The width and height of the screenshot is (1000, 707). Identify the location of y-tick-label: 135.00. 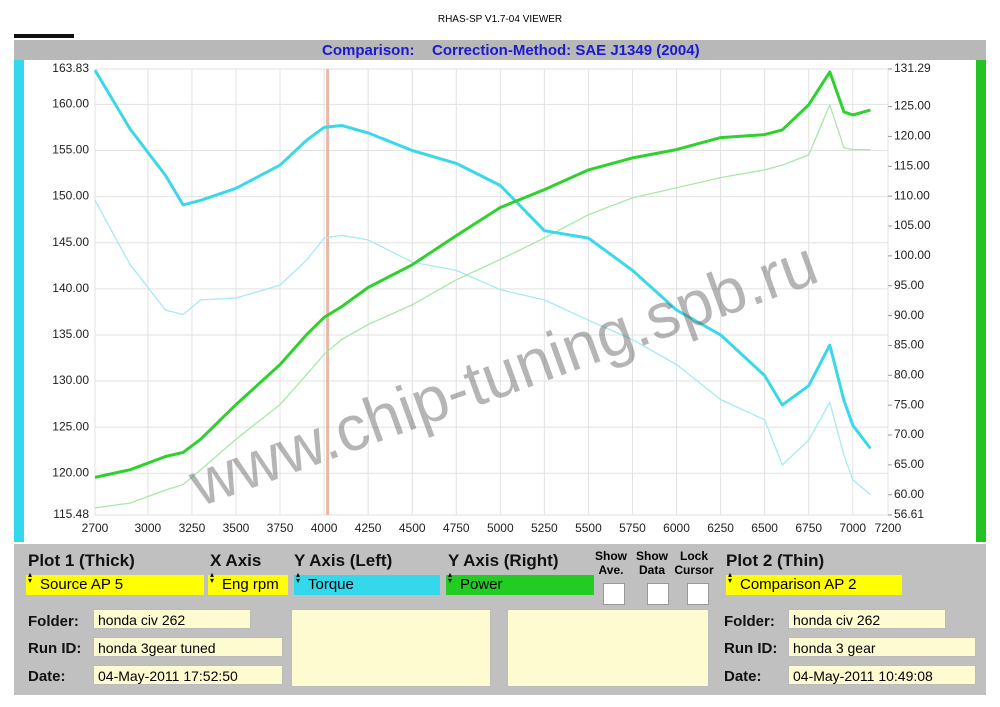
(70, 334).